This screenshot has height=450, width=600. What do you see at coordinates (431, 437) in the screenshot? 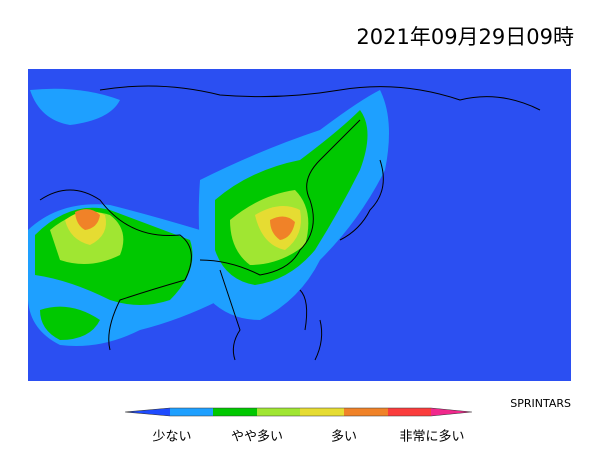
I see `legend-label: 非常に多い` at bounding box center [431, 437].